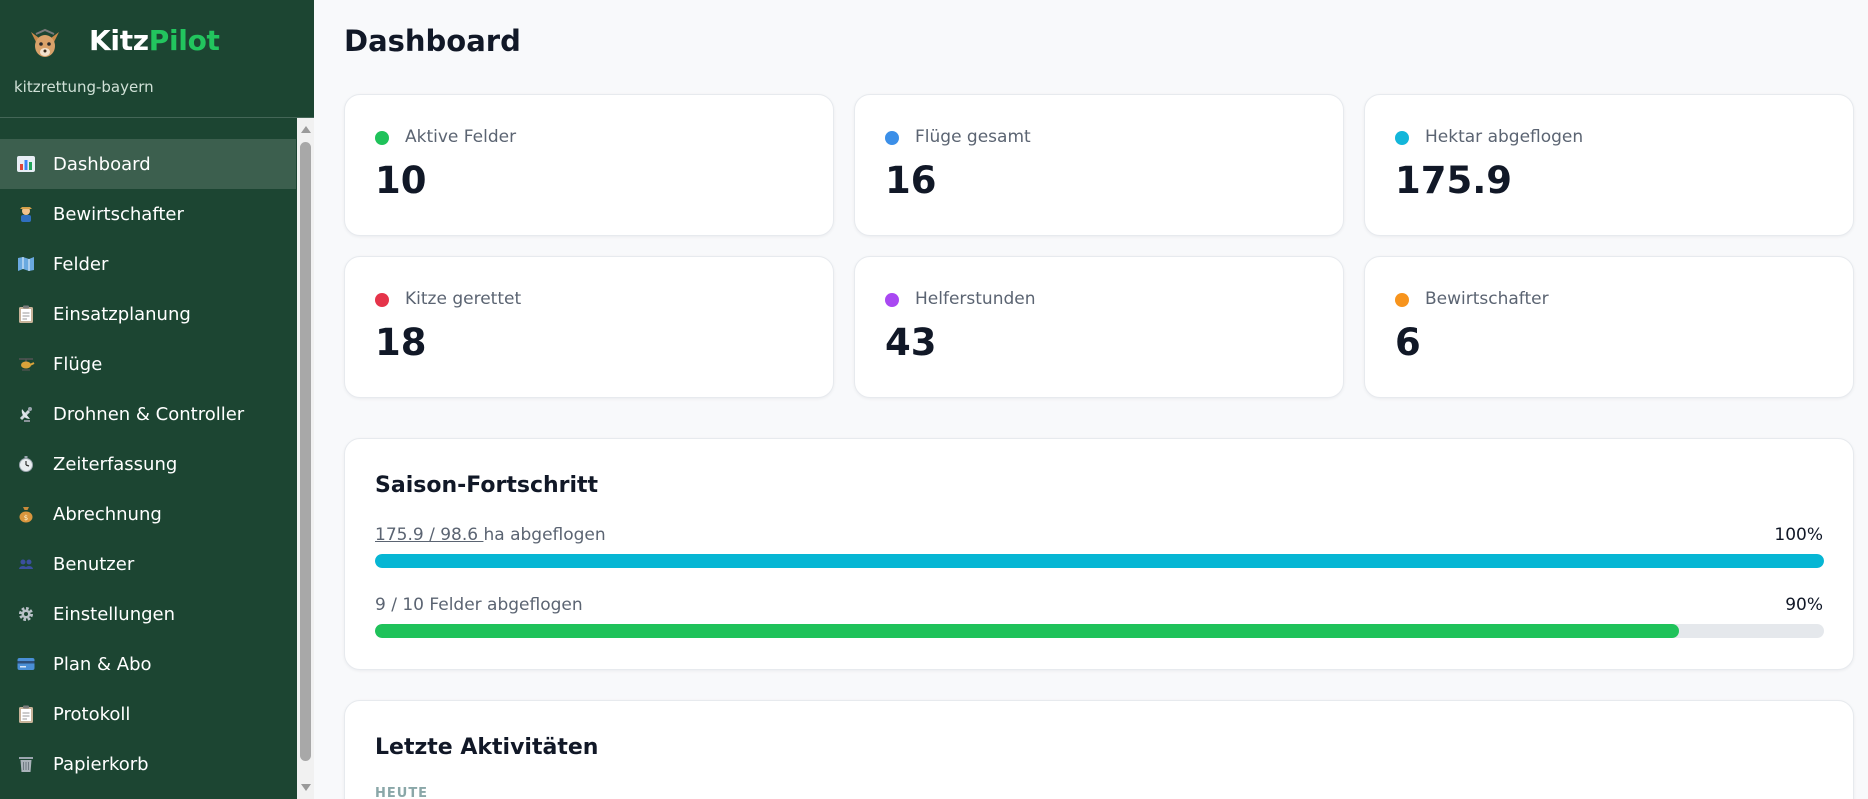  I want to click on stat-value: 16, so click(911, 180).